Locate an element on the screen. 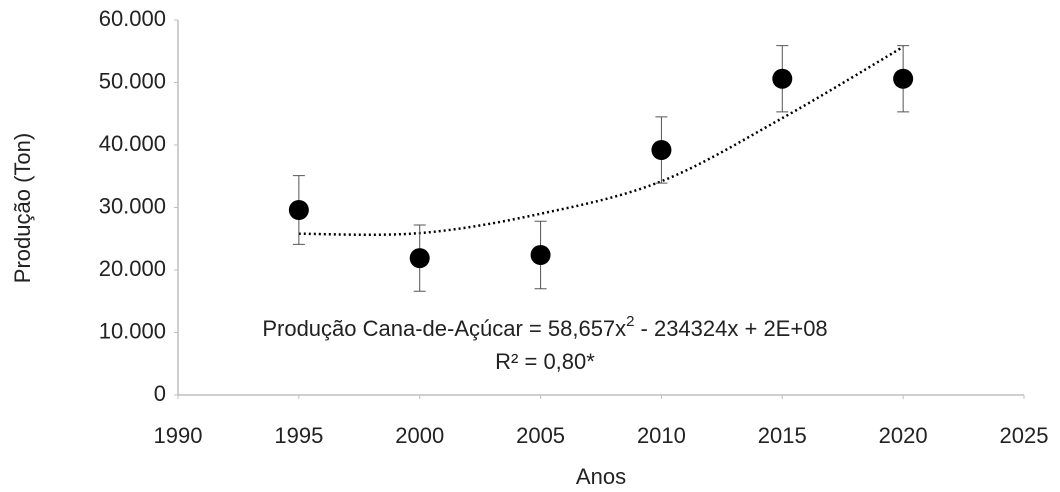 The height and width of the screenshot is (492, 1060). y-tick-label: 40.000 is located at coordinates (132, 143).